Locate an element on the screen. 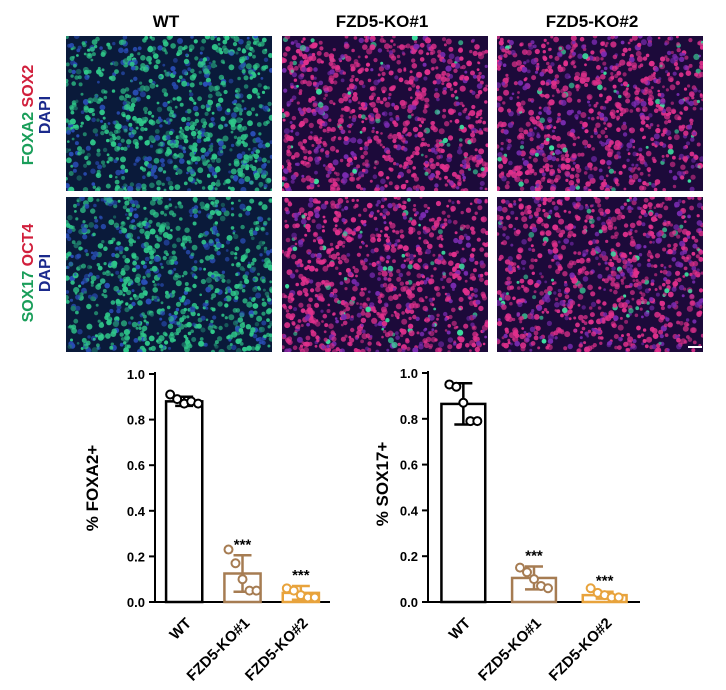 The width and height of the screenshot is (726, 690). micrograph-ko1-foxa2 is located at coordinates (385, 113).